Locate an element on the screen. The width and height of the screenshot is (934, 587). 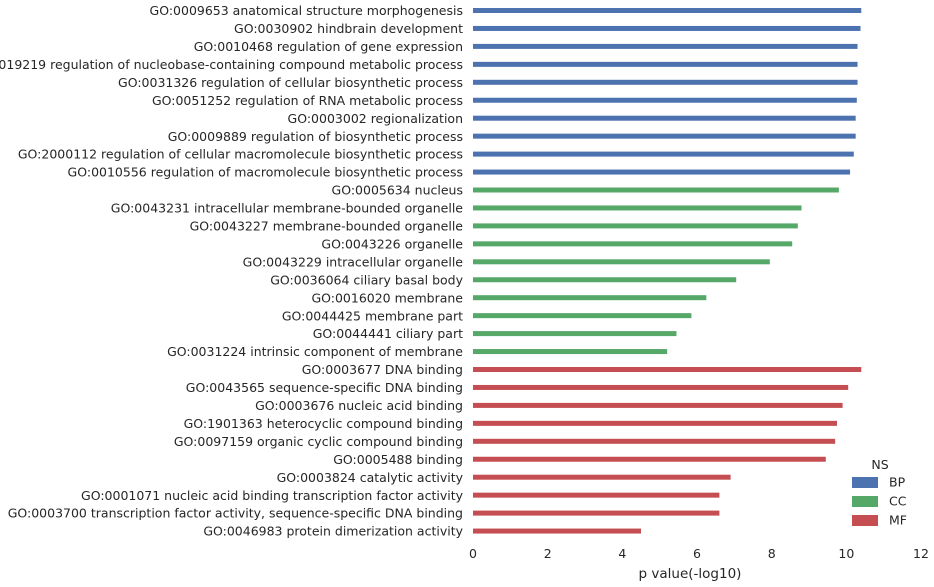
legend-swatch-bp is located at coordinates (865, 482).